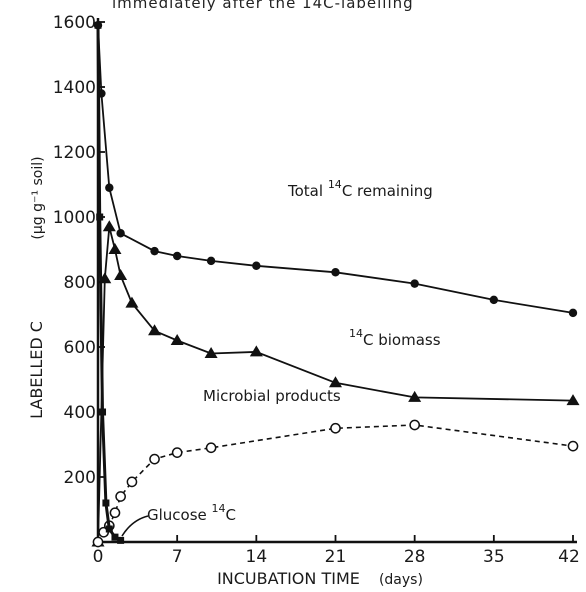 Image resolution: width=586 pixels, height=592 pixels. I want to click on annotation-biomass: 14C biomass, so click(395, 338).